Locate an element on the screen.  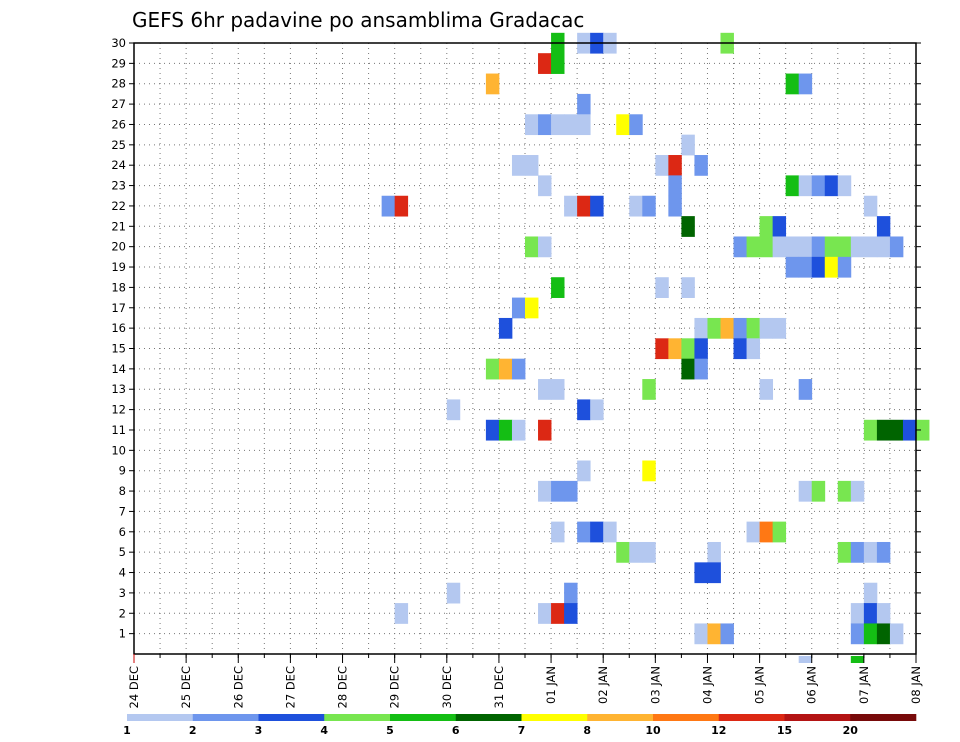
color-legend: 1 2 3 4 5 6 7 8 10 12 15 20 is located at coordinates (520, 725).